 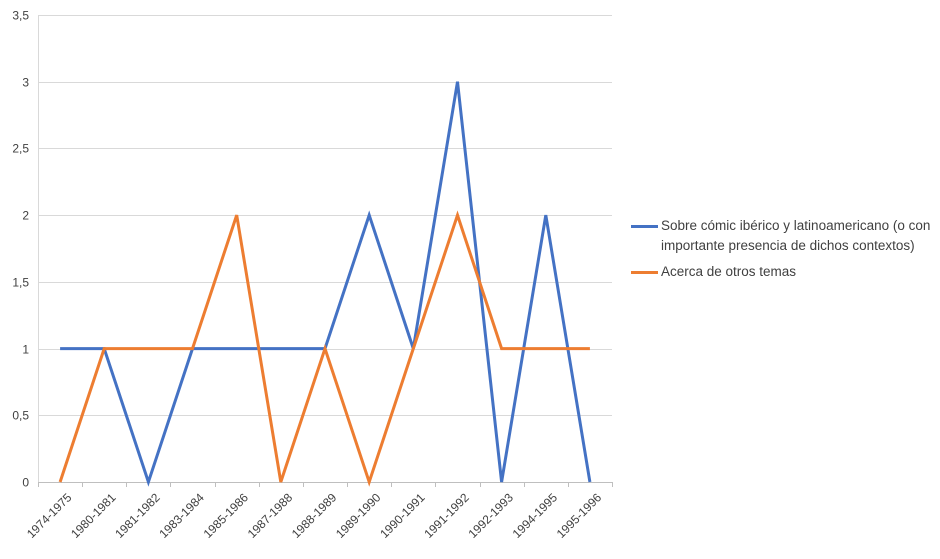 What do you see at coordinates (644, 226) in the screenshot?
I see `legend-swatch-iberico` at bounding box center [644, 226].